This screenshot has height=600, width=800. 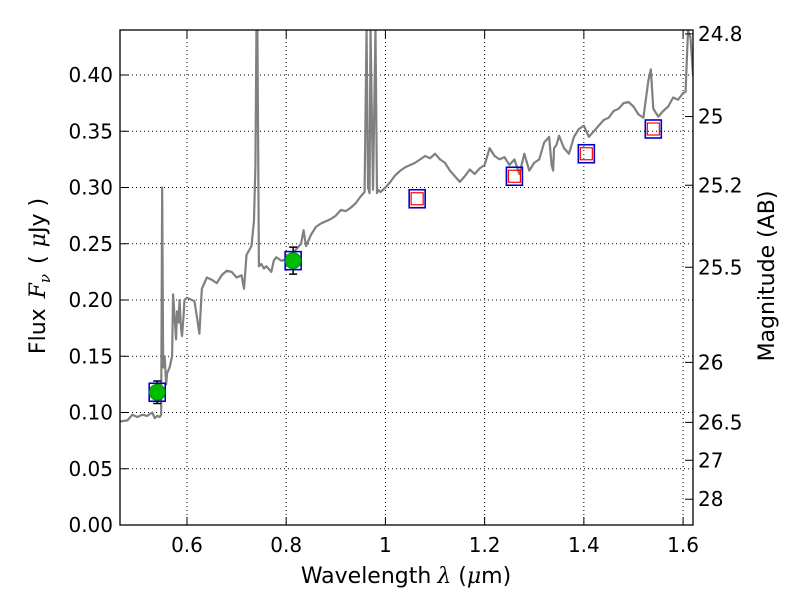 I want to click on y2-axis-ticks: 24.8 25 25.2 25.5 26 26.5 27 28, so click(x=714, y=266).